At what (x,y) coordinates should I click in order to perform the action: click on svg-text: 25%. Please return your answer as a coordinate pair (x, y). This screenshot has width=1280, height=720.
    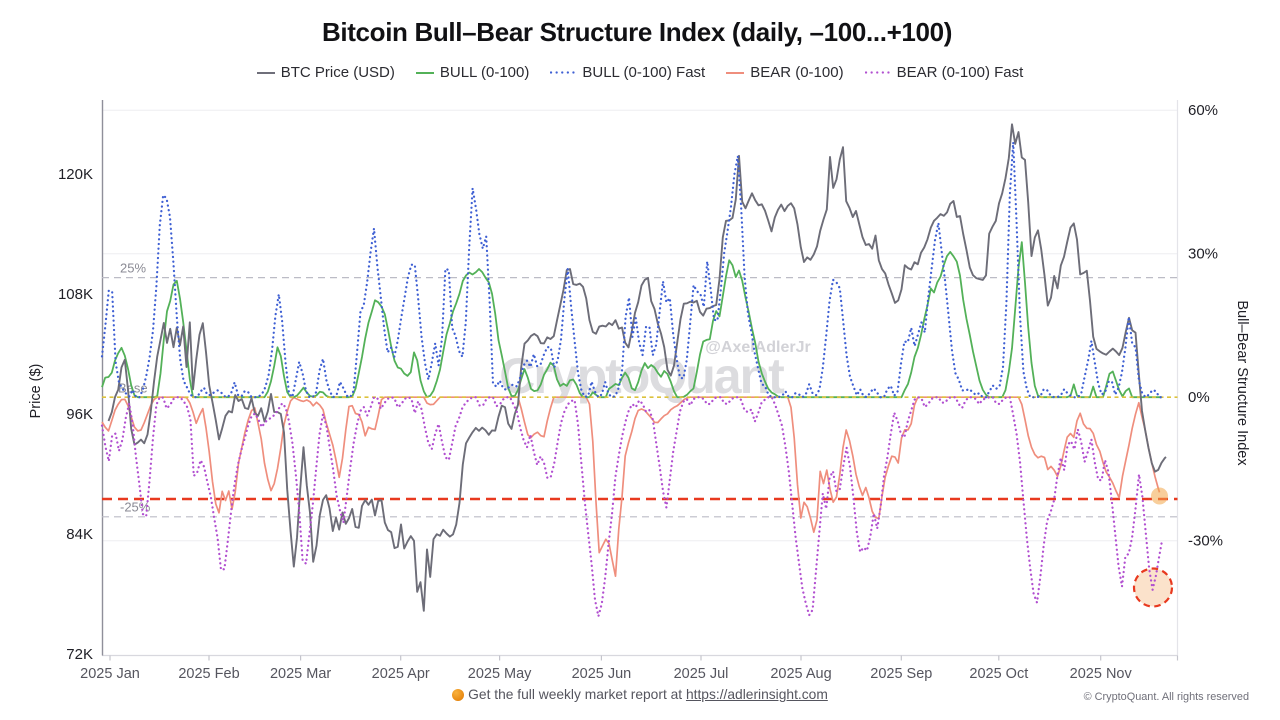
    Looking at the image, I should click on (133, 268).